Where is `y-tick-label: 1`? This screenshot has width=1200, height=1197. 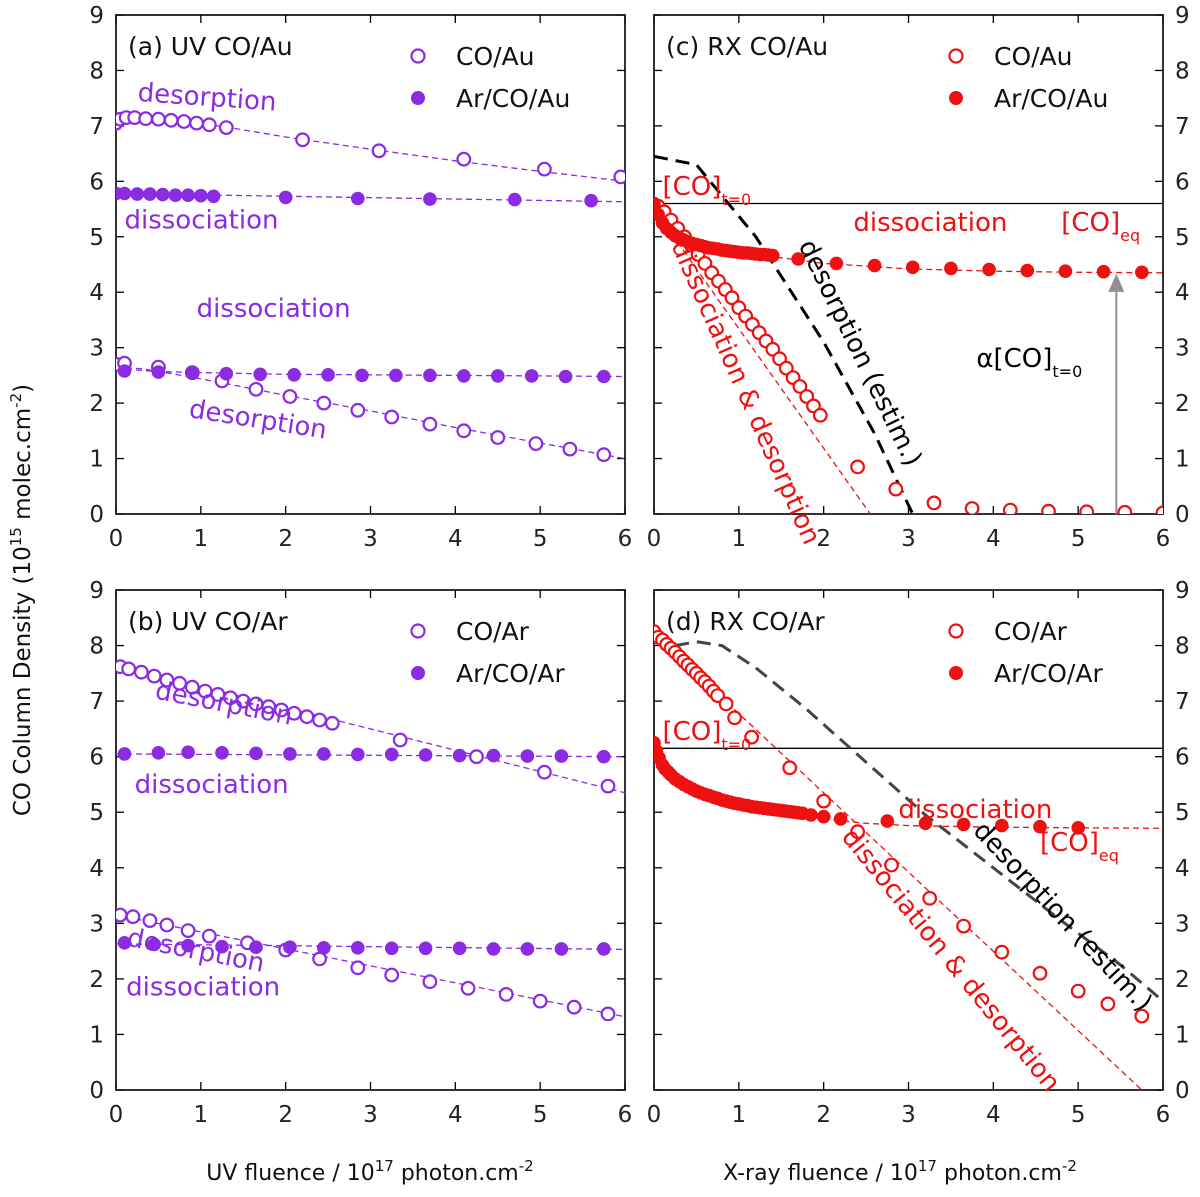
y-tick-label: 1 is located at coordinates (96, 1035).